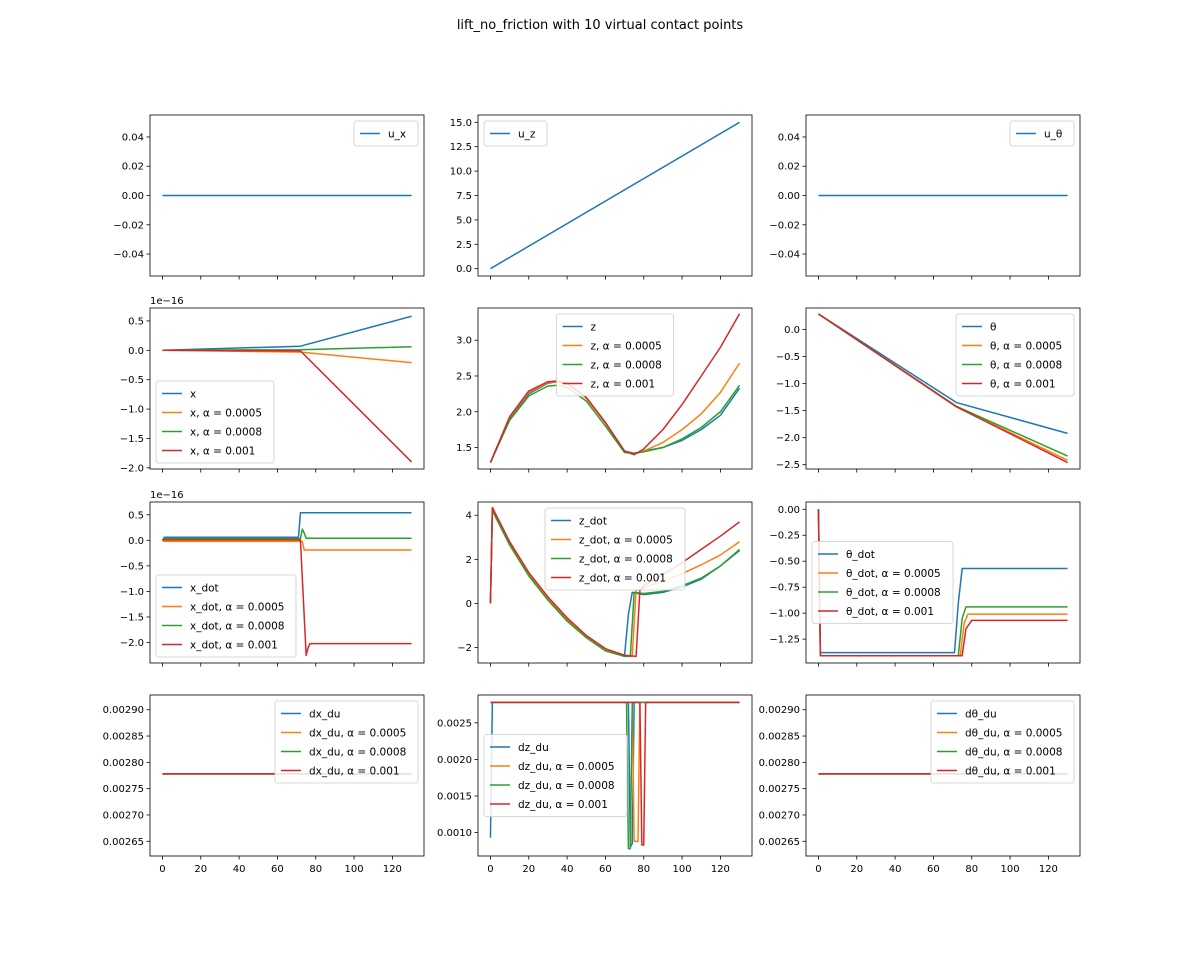  I want to click on y-tick-label: −0.02, so click(128, 225).